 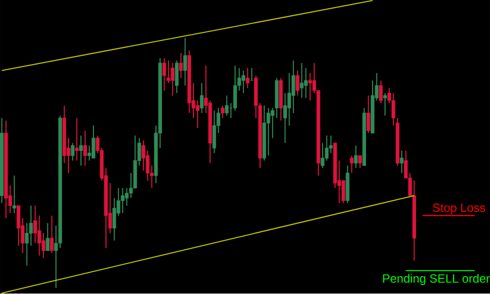 What do you see at coordinates (436, 280) in the screenshot?
I see `ref-line-label: Pending SELL order` at bounding box center [436, 280].